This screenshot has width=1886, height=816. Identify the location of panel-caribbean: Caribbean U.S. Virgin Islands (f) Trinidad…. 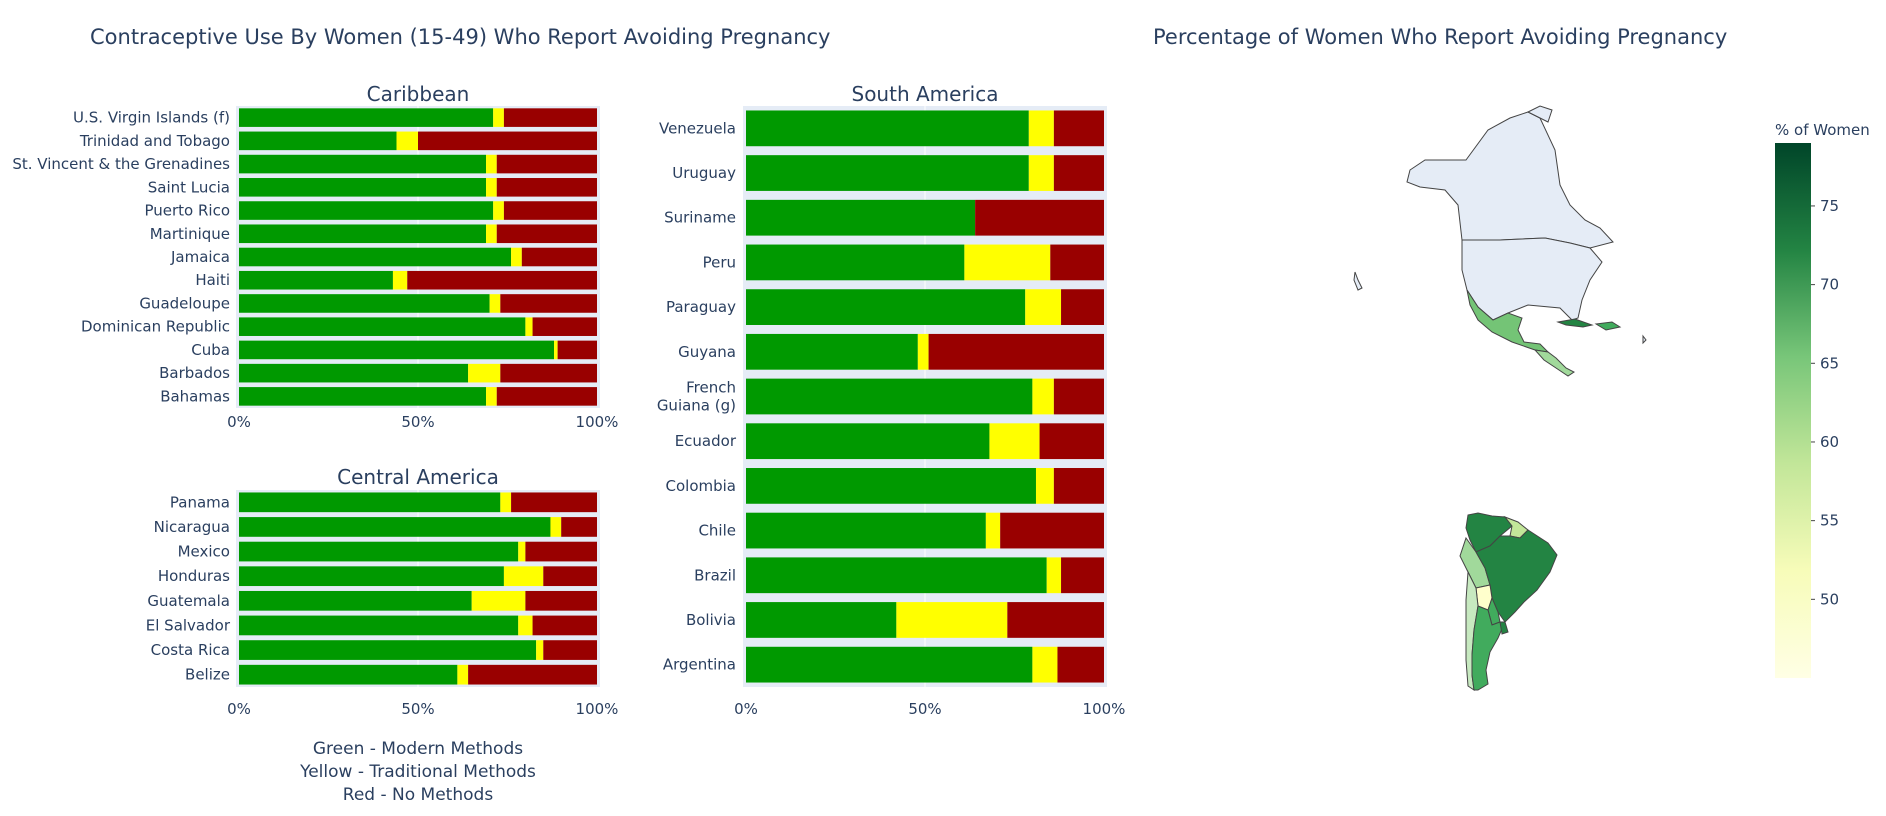
(315, 256).